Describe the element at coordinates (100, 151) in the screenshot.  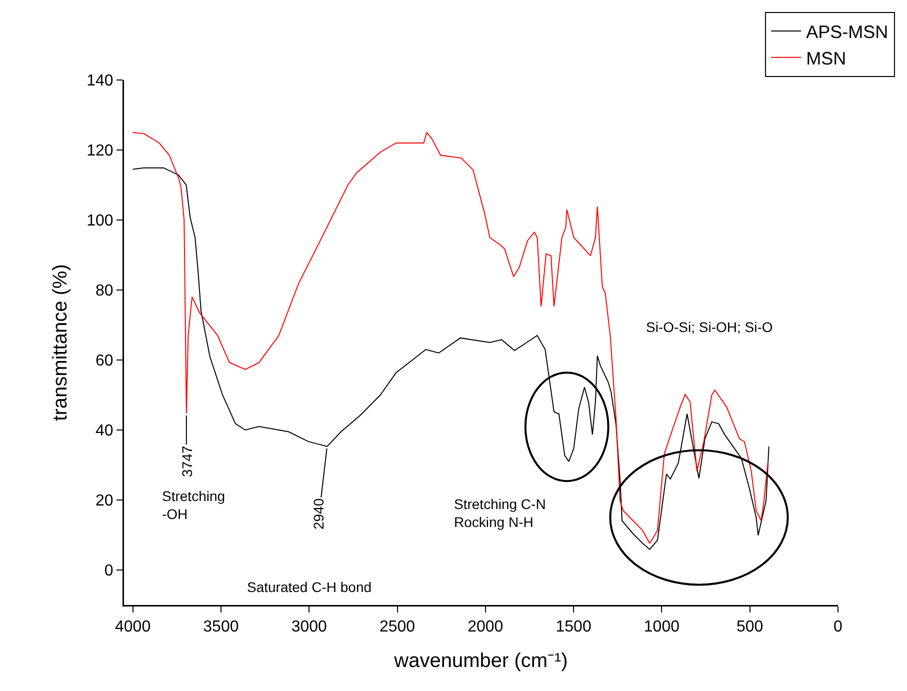
I see `y-tick-label: 120` at that location.